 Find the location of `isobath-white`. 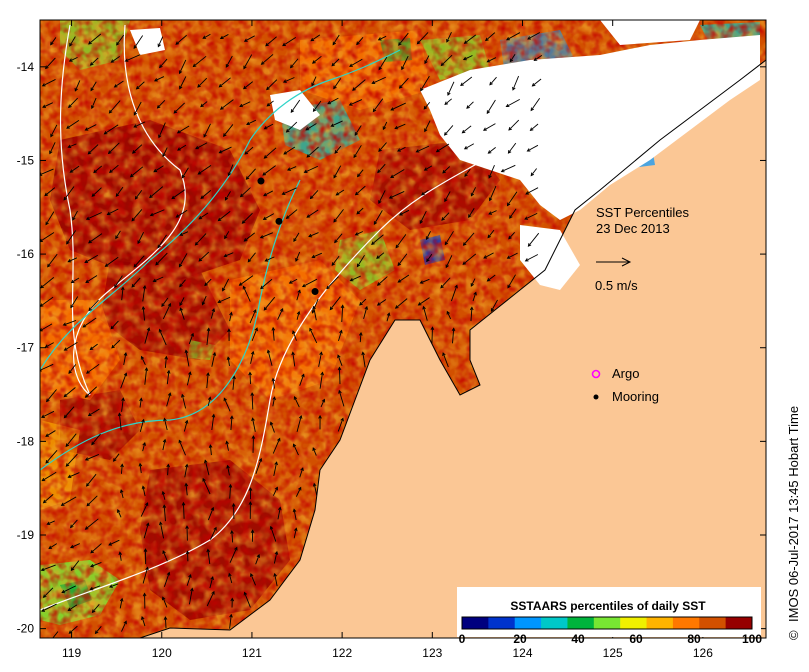

isobath-white is located at coordinates (129, 210).